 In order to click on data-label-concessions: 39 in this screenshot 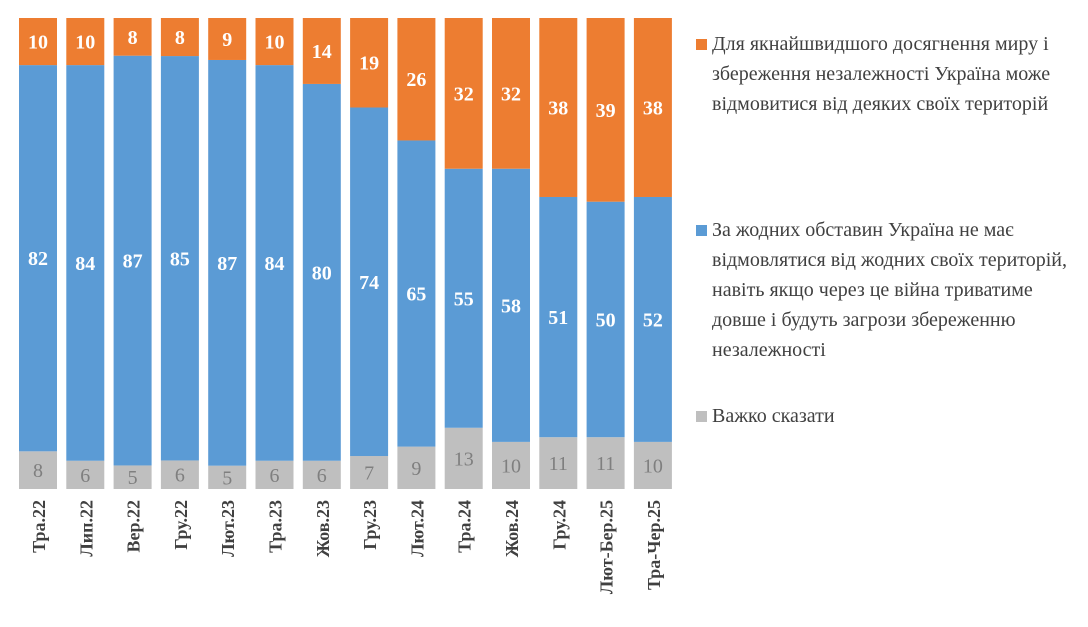, I will do `click(606, 111)`.